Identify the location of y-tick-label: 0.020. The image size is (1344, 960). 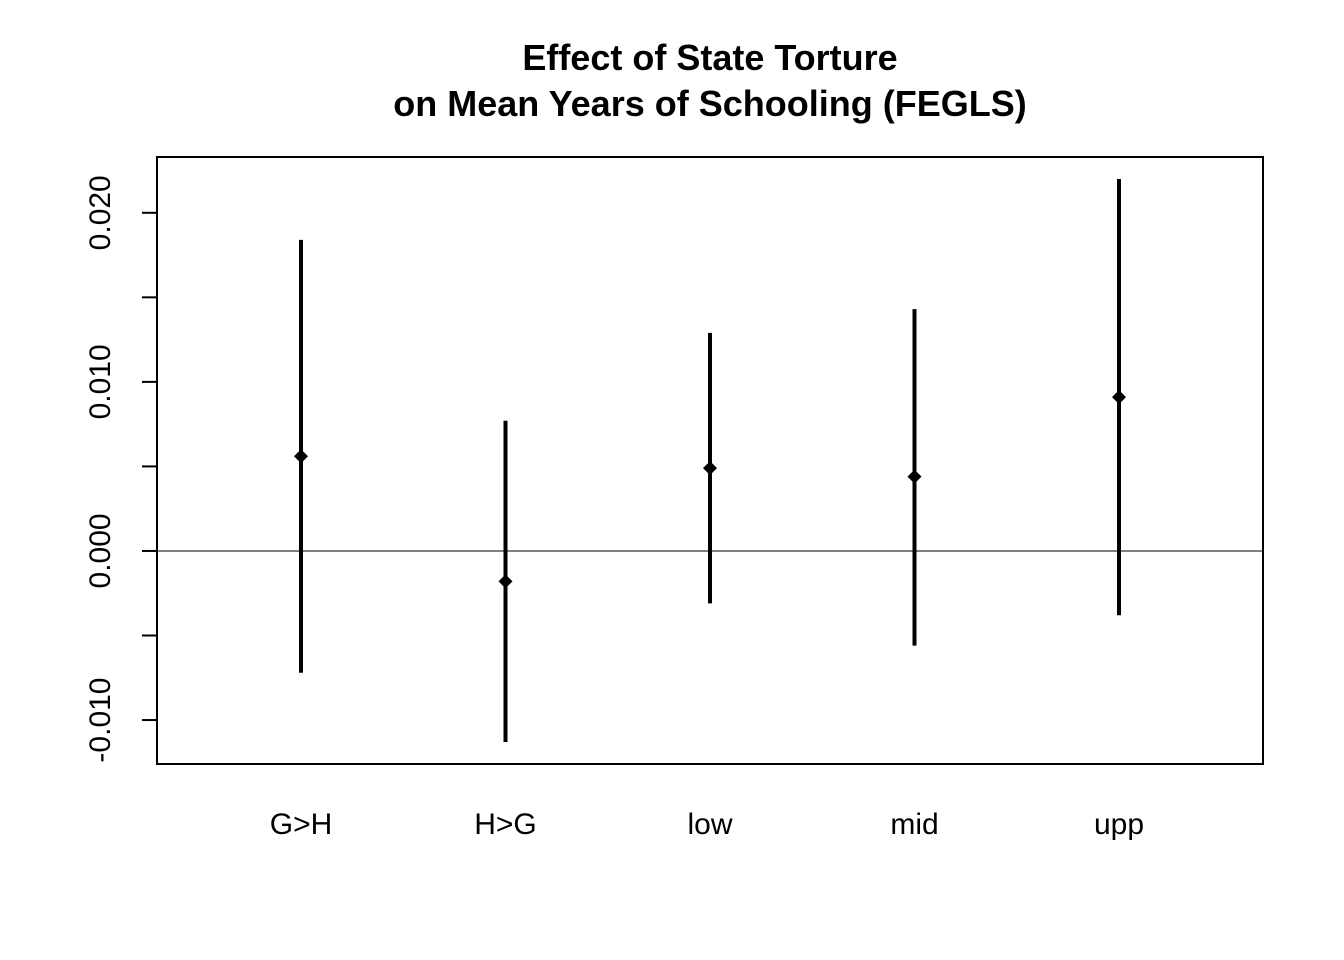
(100, 212).